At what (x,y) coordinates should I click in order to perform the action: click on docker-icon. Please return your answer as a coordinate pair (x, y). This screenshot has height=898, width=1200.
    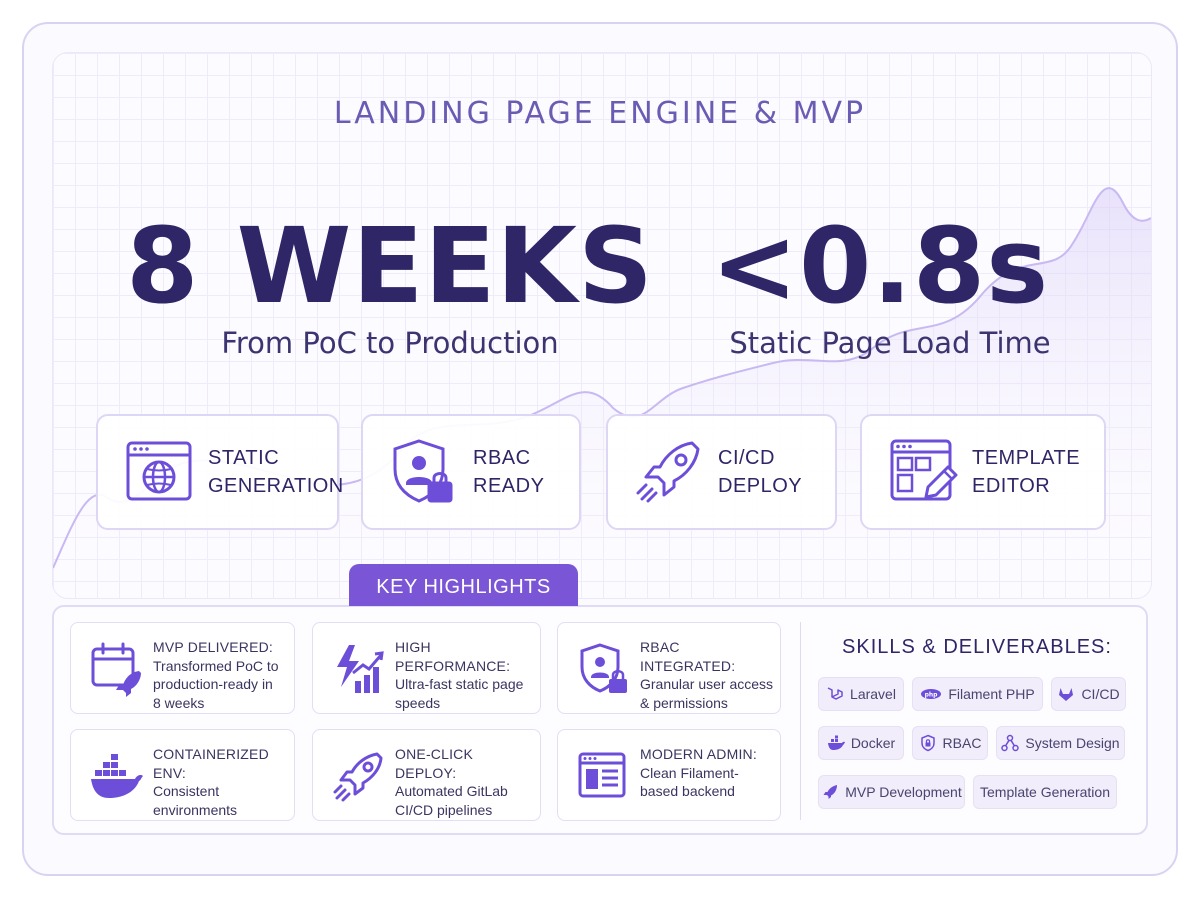
    Looking at the image, I should click on (836, 742).